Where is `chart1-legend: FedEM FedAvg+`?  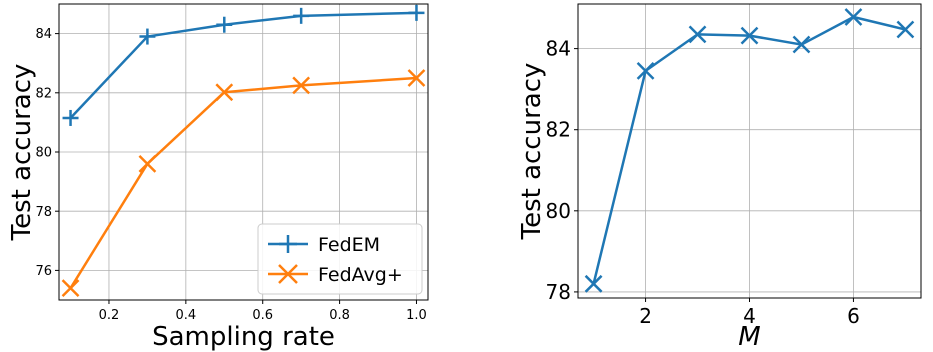 chart1-legend: FedEM FedAvg+ is located at coordinates (340, 259).